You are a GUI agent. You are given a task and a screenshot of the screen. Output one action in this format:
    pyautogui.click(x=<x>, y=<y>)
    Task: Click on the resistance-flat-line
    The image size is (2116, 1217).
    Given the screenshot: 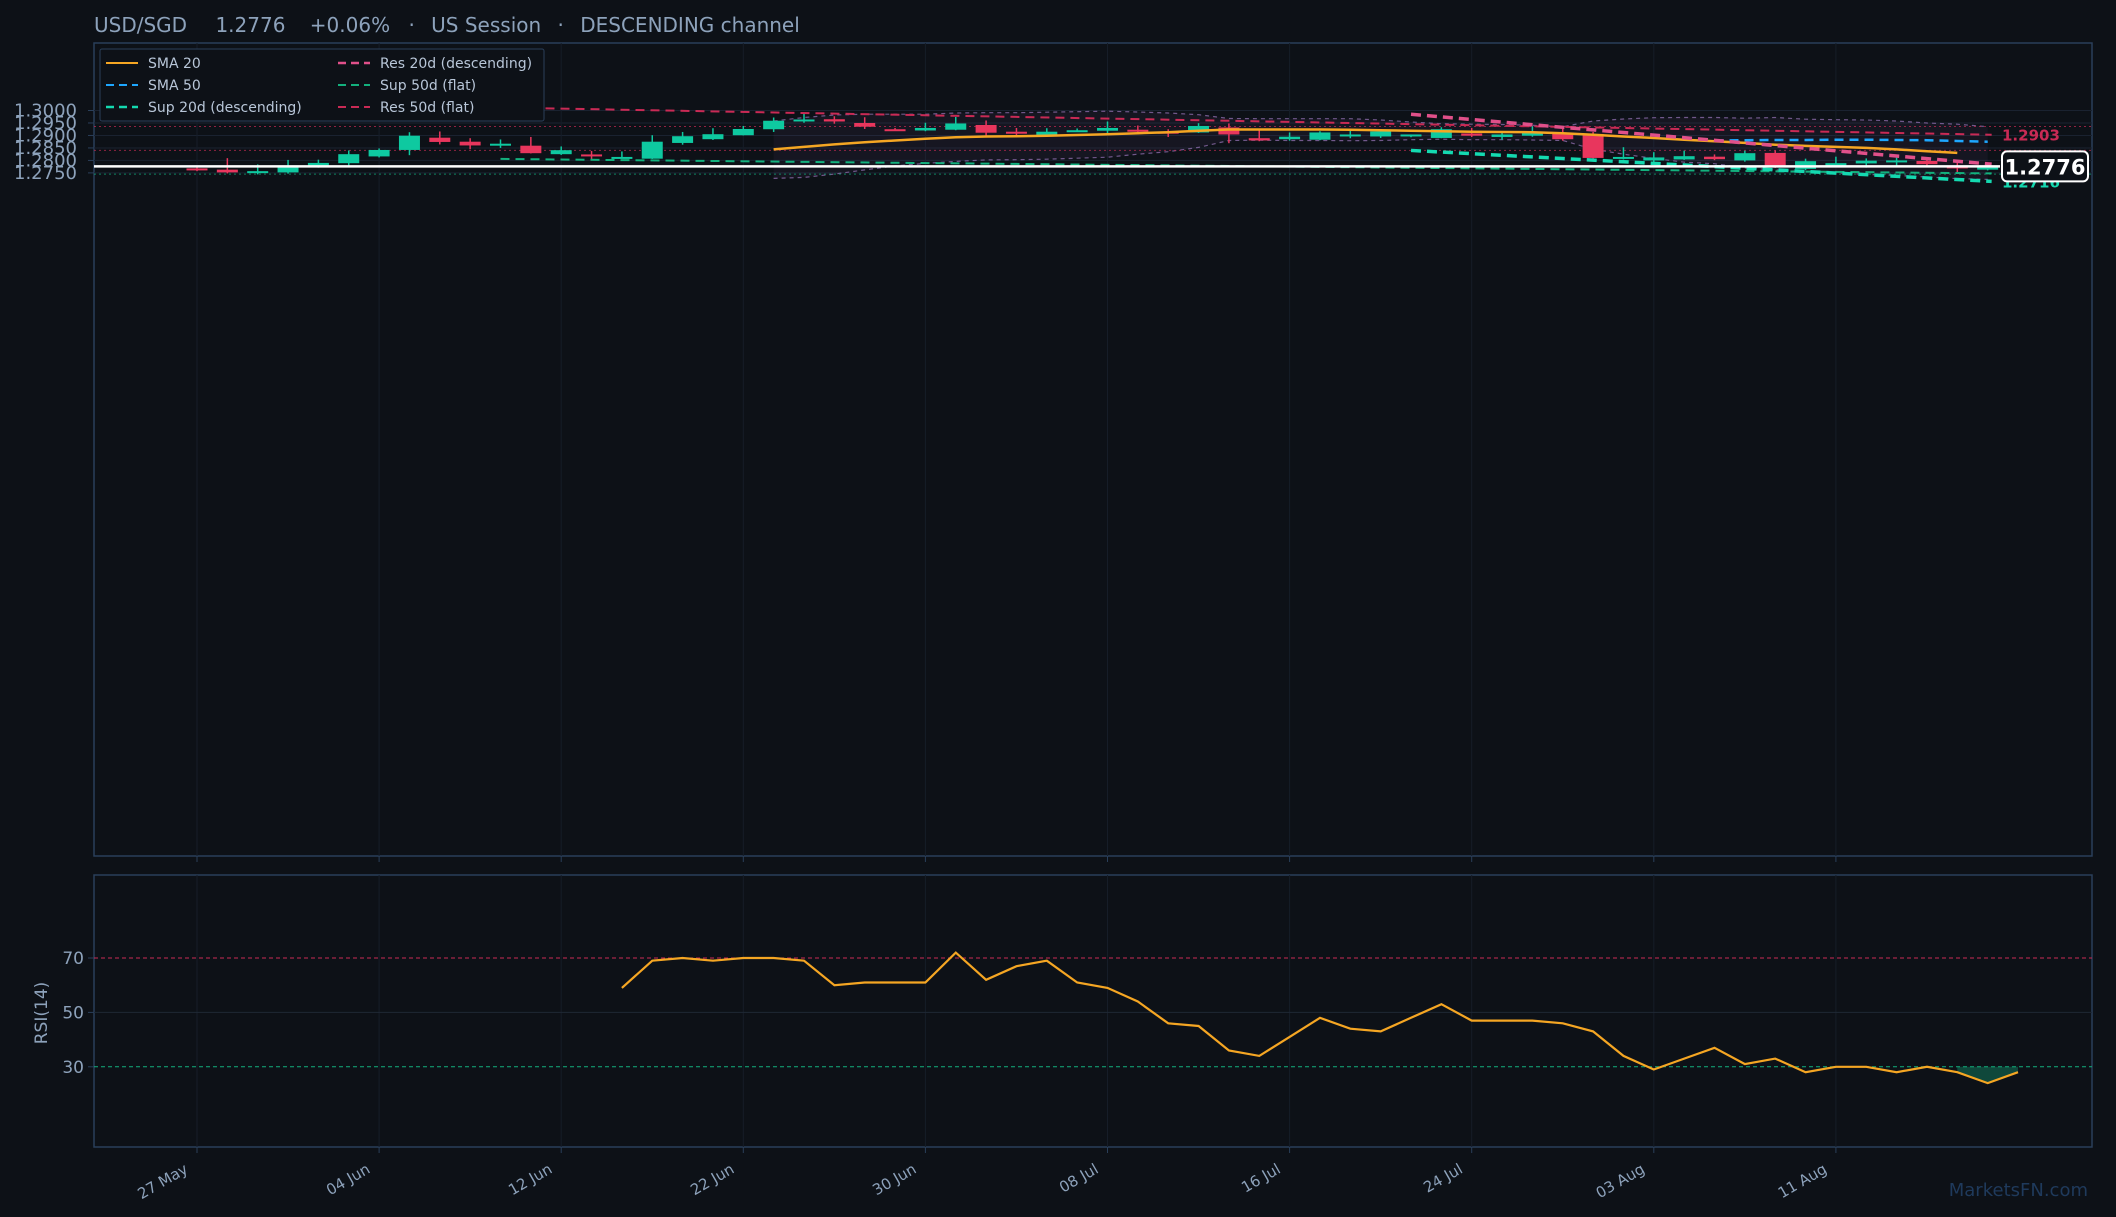 What is the action you would take?
    pyautogui.click(x=1246, y=121)
    